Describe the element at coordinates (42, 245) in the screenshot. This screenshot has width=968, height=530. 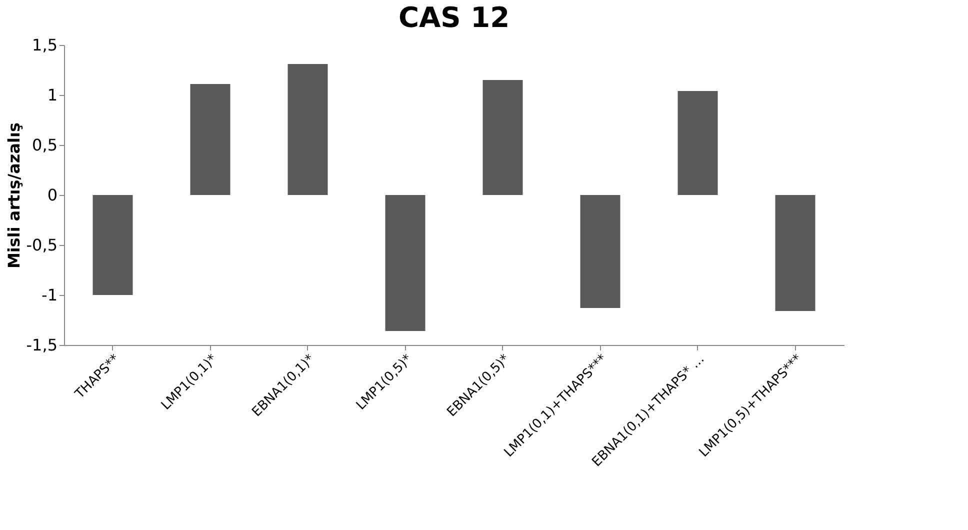
I see `y-tick-label: -0,5` at that location.